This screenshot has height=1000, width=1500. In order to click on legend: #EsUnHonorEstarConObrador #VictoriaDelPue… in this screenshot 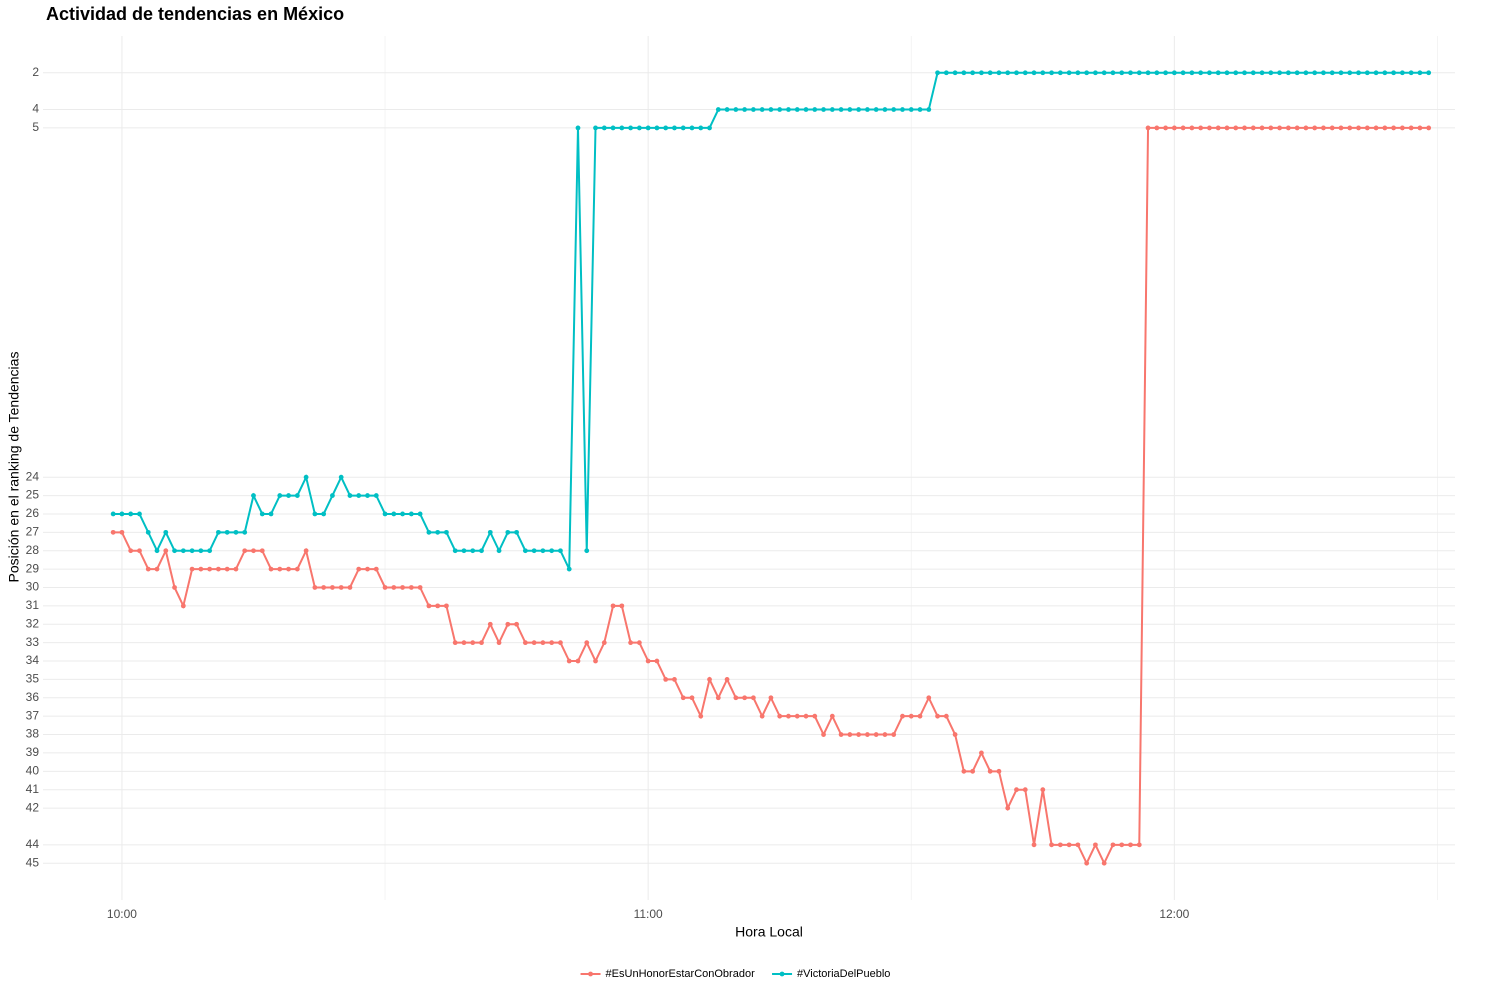, I will do `click(735, 974)`.